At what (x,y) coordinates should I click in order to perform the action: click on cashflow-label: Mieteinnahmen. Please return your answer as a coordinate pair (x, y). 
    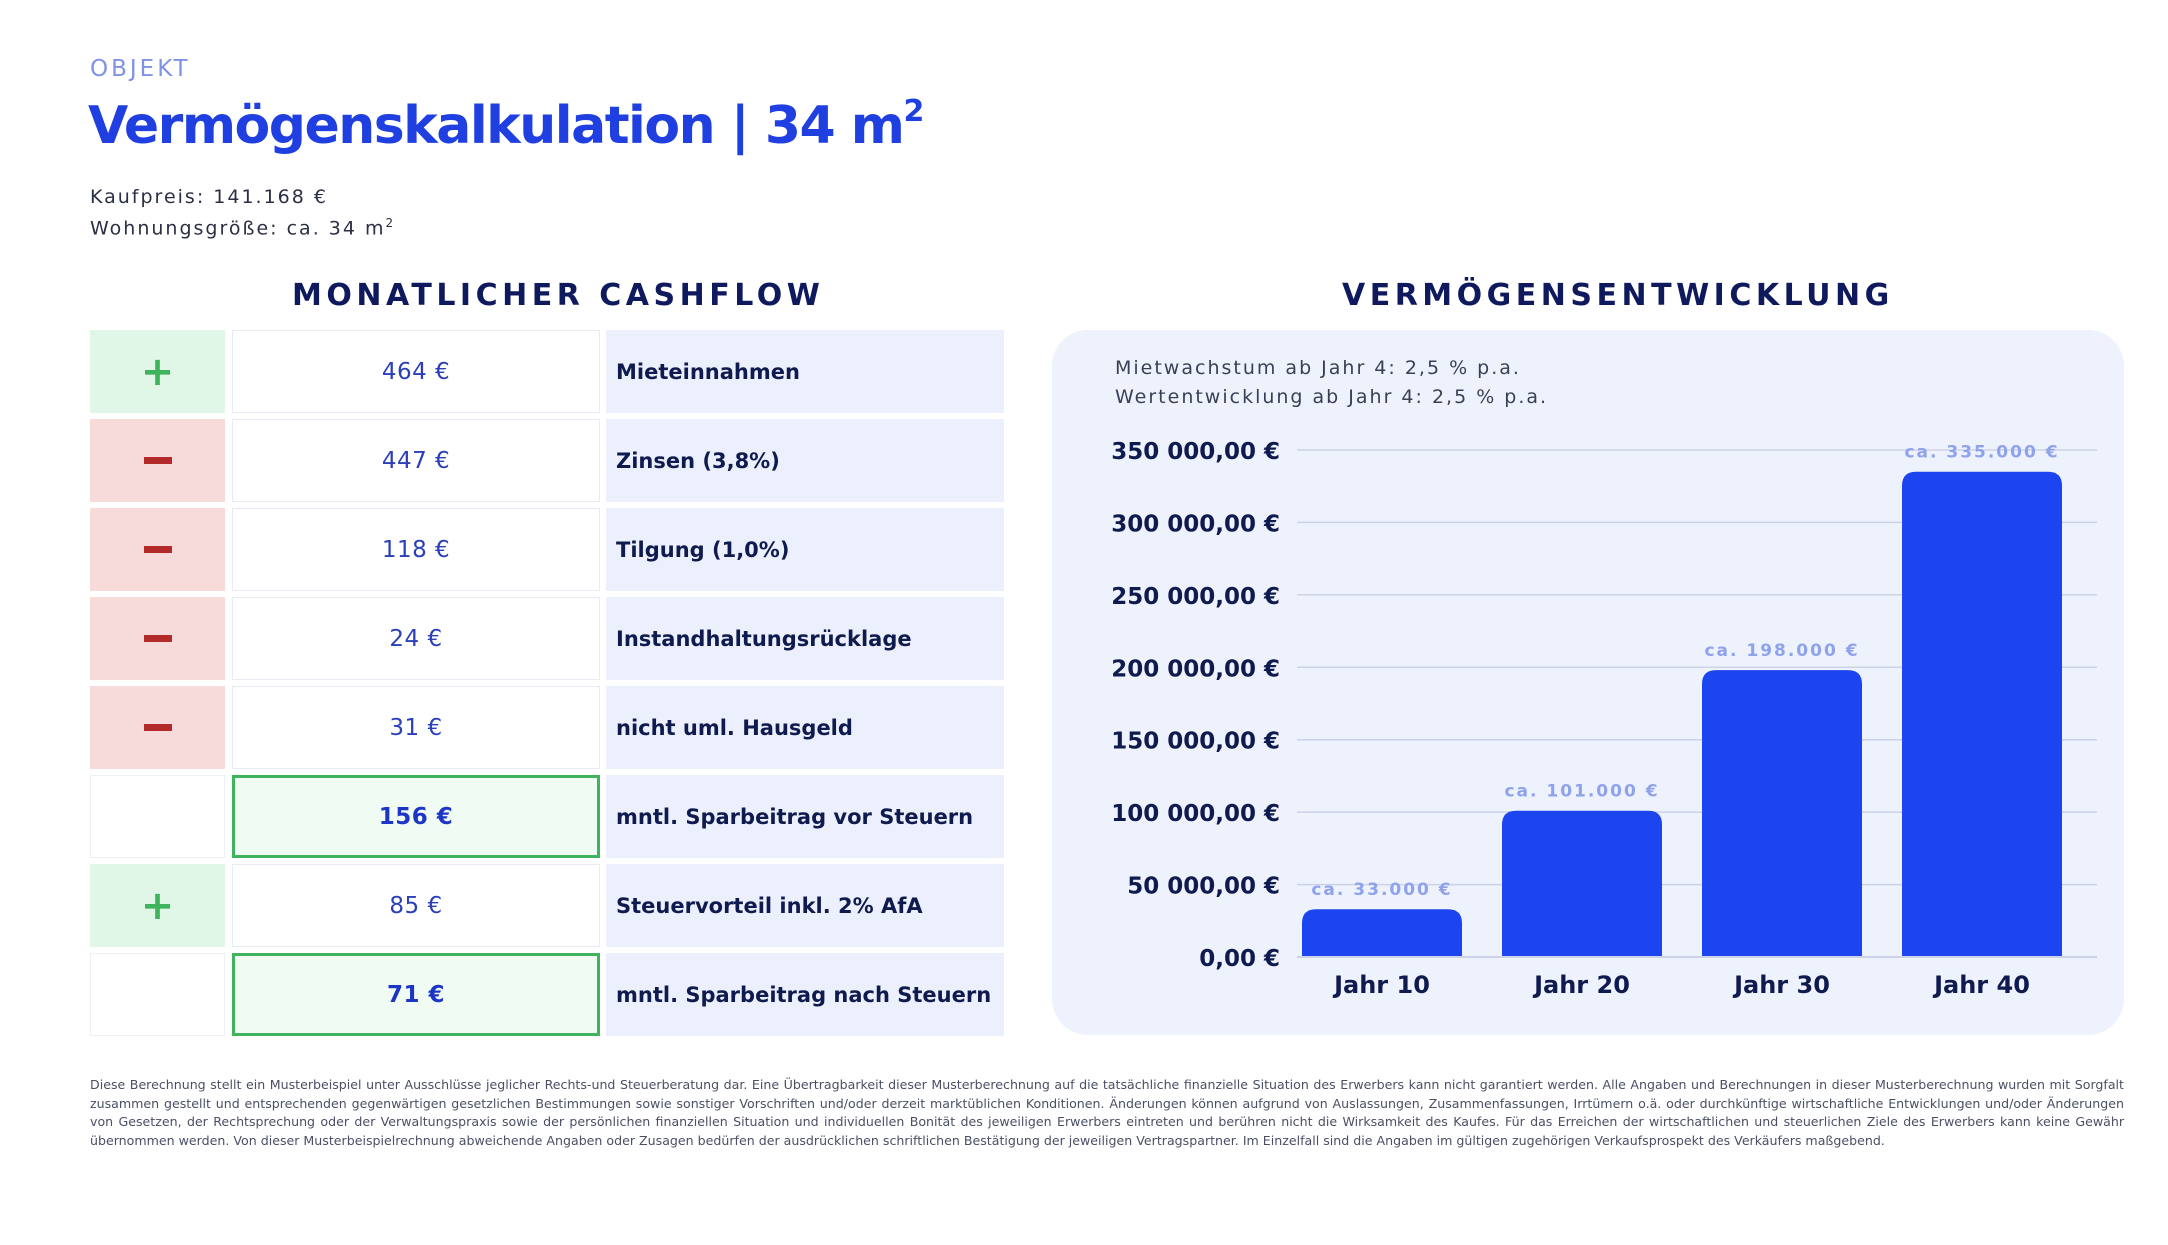
    Looking at the image, I should click on (805, 371).